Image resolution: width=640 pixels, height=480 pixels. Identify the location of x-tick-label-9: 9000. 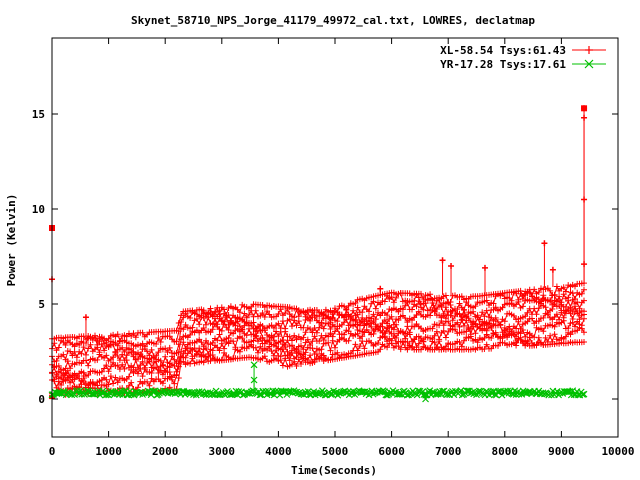
(561, 451).